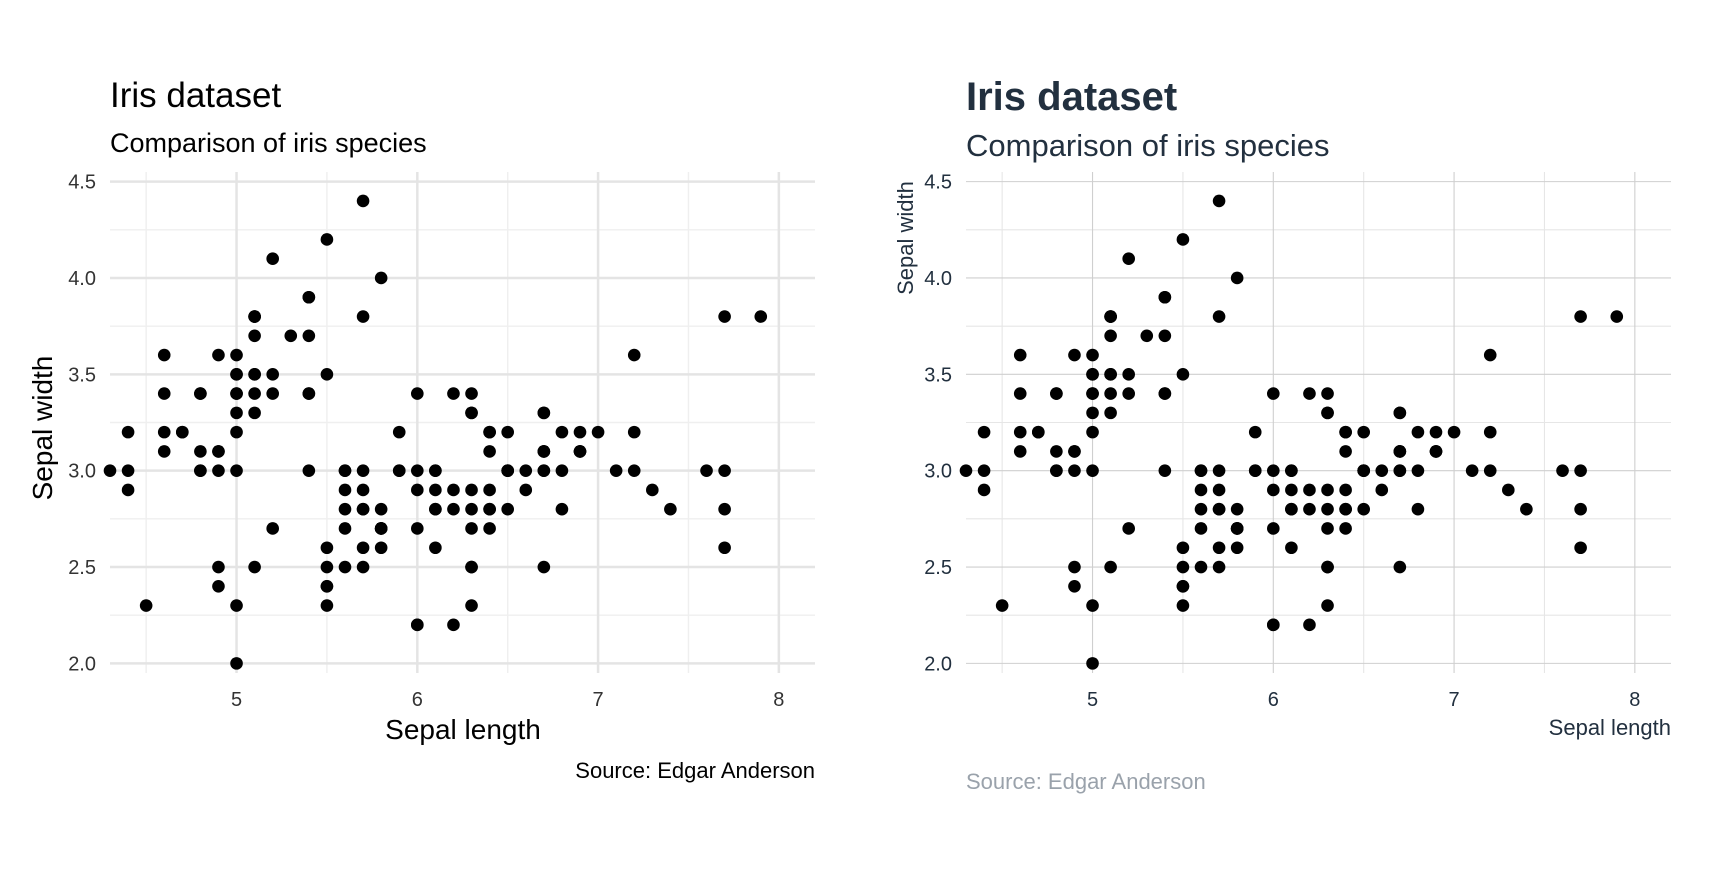 The height and width of the screenshot is (869, 1728). I want to click on right-chart-subtitle: Comparison of iris species, so click(1148, 145).